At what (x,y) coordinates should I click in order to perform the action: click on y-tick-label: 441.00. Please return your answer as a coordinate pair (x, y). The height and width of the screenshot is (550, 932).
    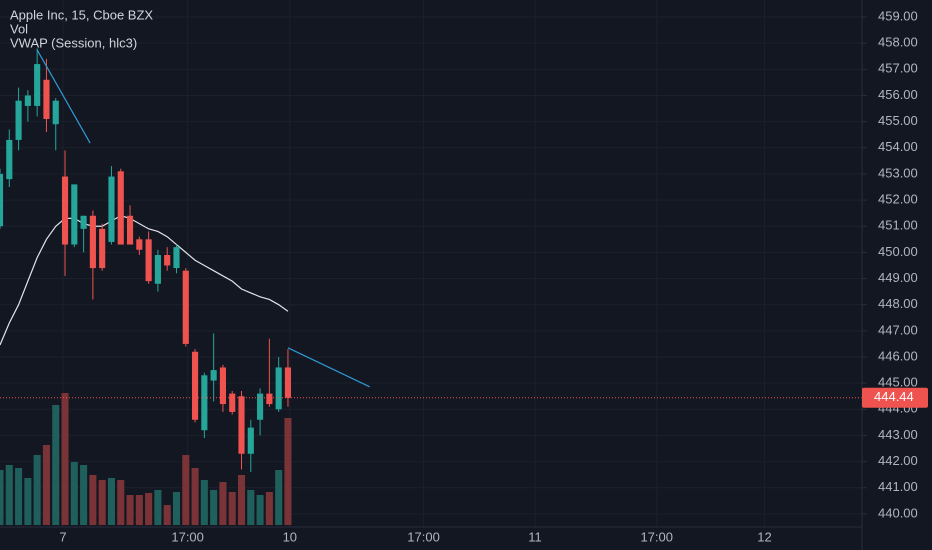
    Looking at the image, I should click on (898, 486).